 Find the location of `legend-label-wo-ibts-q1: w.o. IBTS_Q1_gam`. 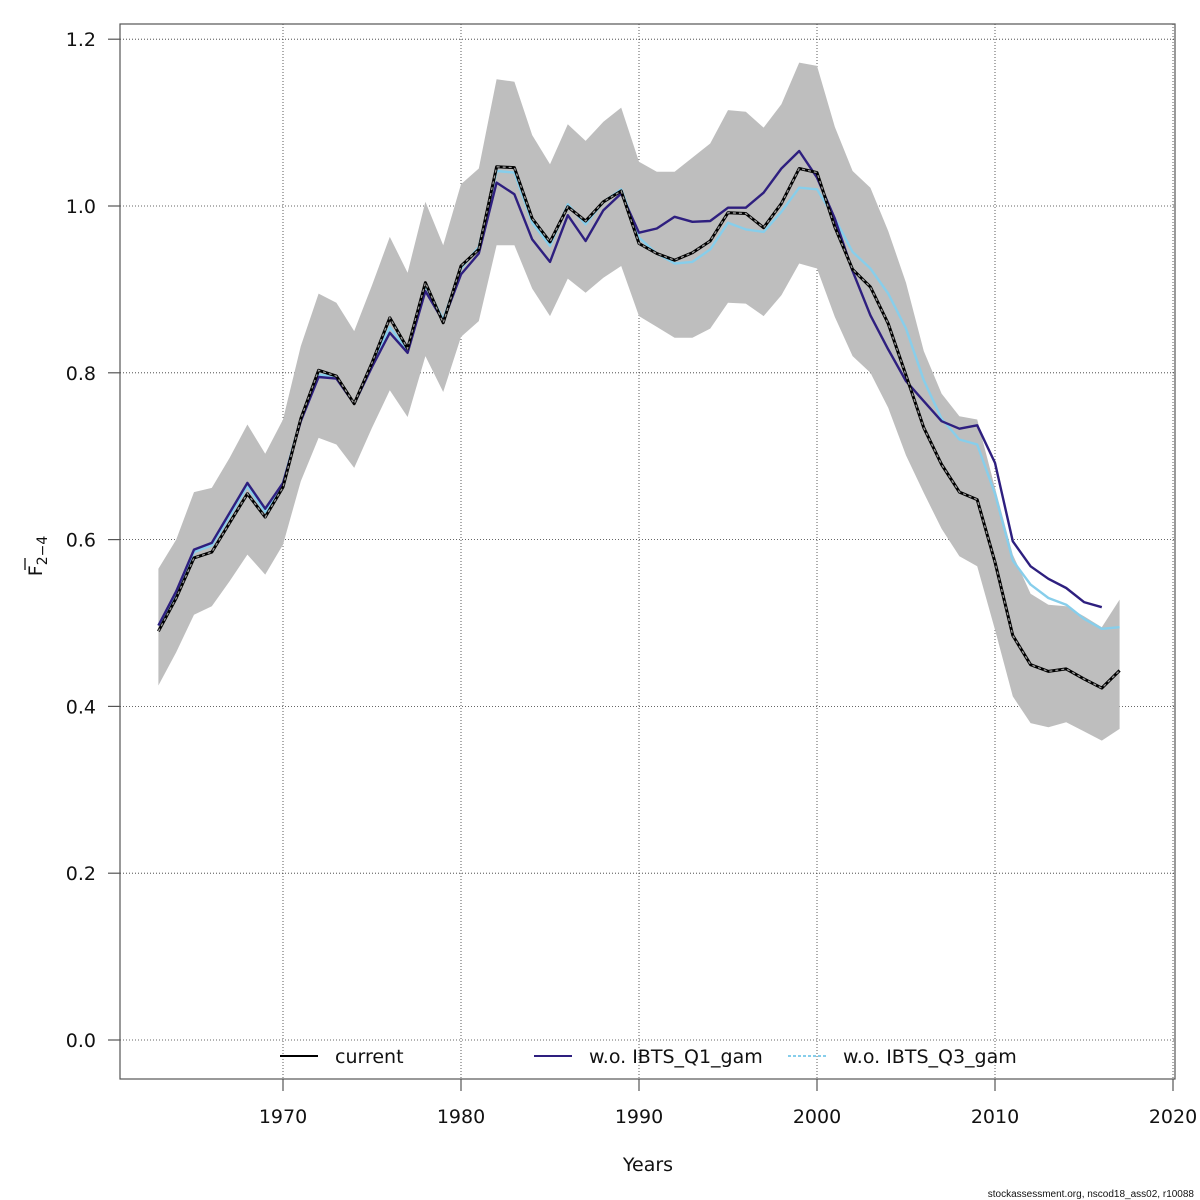

legend-label-wo-ibts-q1: w.o. IBTS_Q1_gam is located at coordinates (676, 1057).